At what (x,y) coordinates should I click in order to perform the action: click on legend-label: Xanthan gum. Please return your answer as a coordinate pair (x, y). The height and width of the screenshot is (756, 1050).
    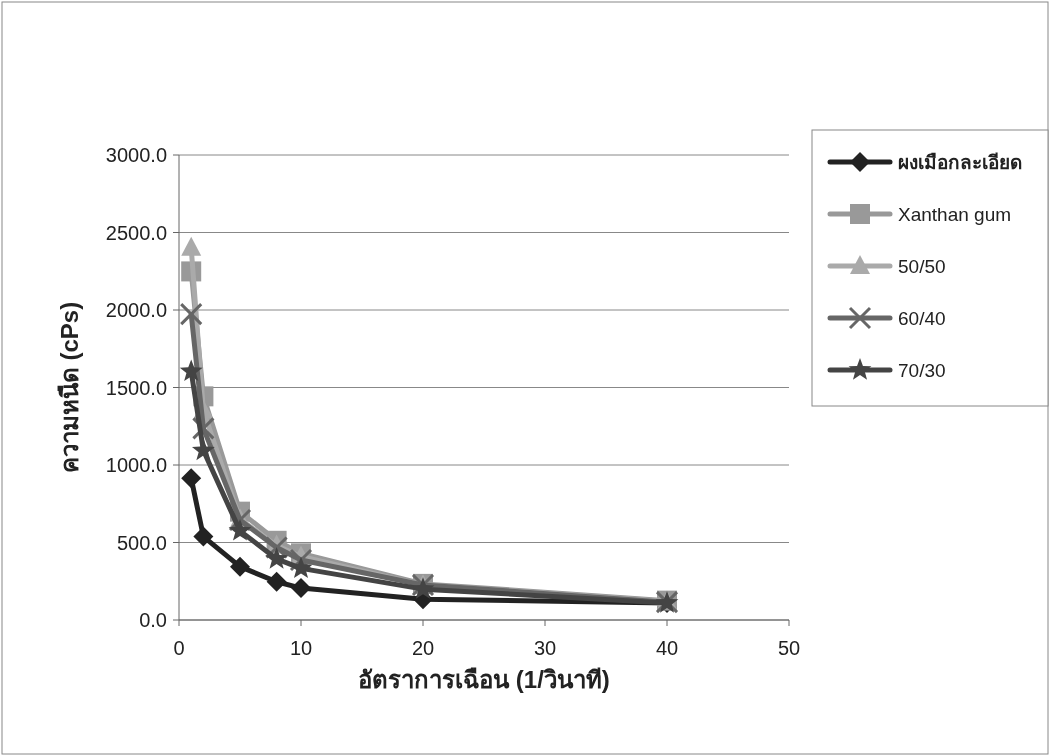
    Looking at the image, I should click on (955, 214).